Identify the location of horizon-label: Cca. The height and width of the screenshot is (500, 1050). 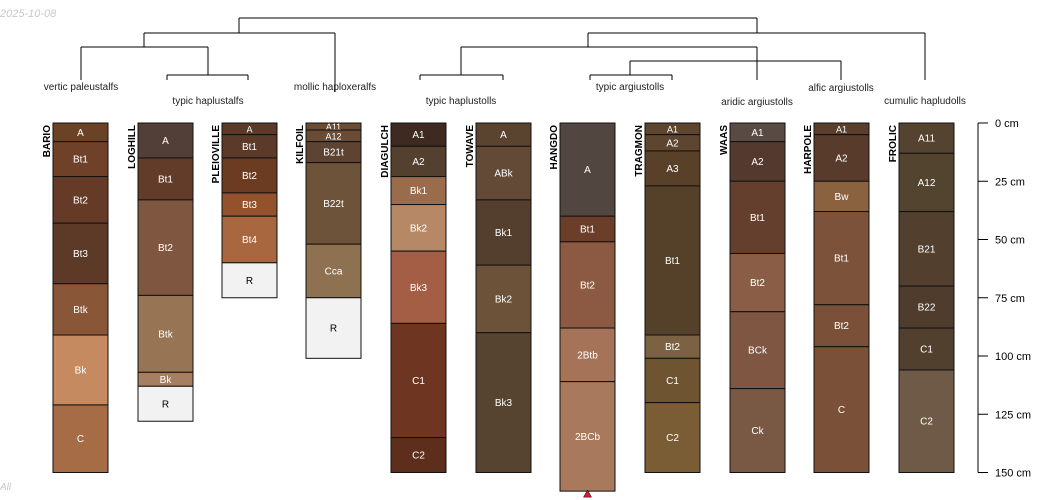
(334, 271).